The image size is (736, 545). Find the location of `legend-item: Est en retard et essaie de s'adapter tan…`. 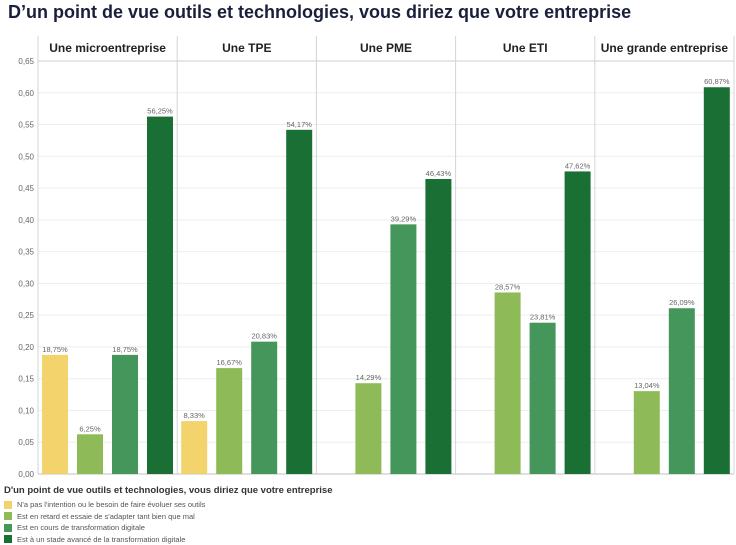

legend-item: Est en retard et essaie de s'adapter tan… is located at coordinates (368, 517).